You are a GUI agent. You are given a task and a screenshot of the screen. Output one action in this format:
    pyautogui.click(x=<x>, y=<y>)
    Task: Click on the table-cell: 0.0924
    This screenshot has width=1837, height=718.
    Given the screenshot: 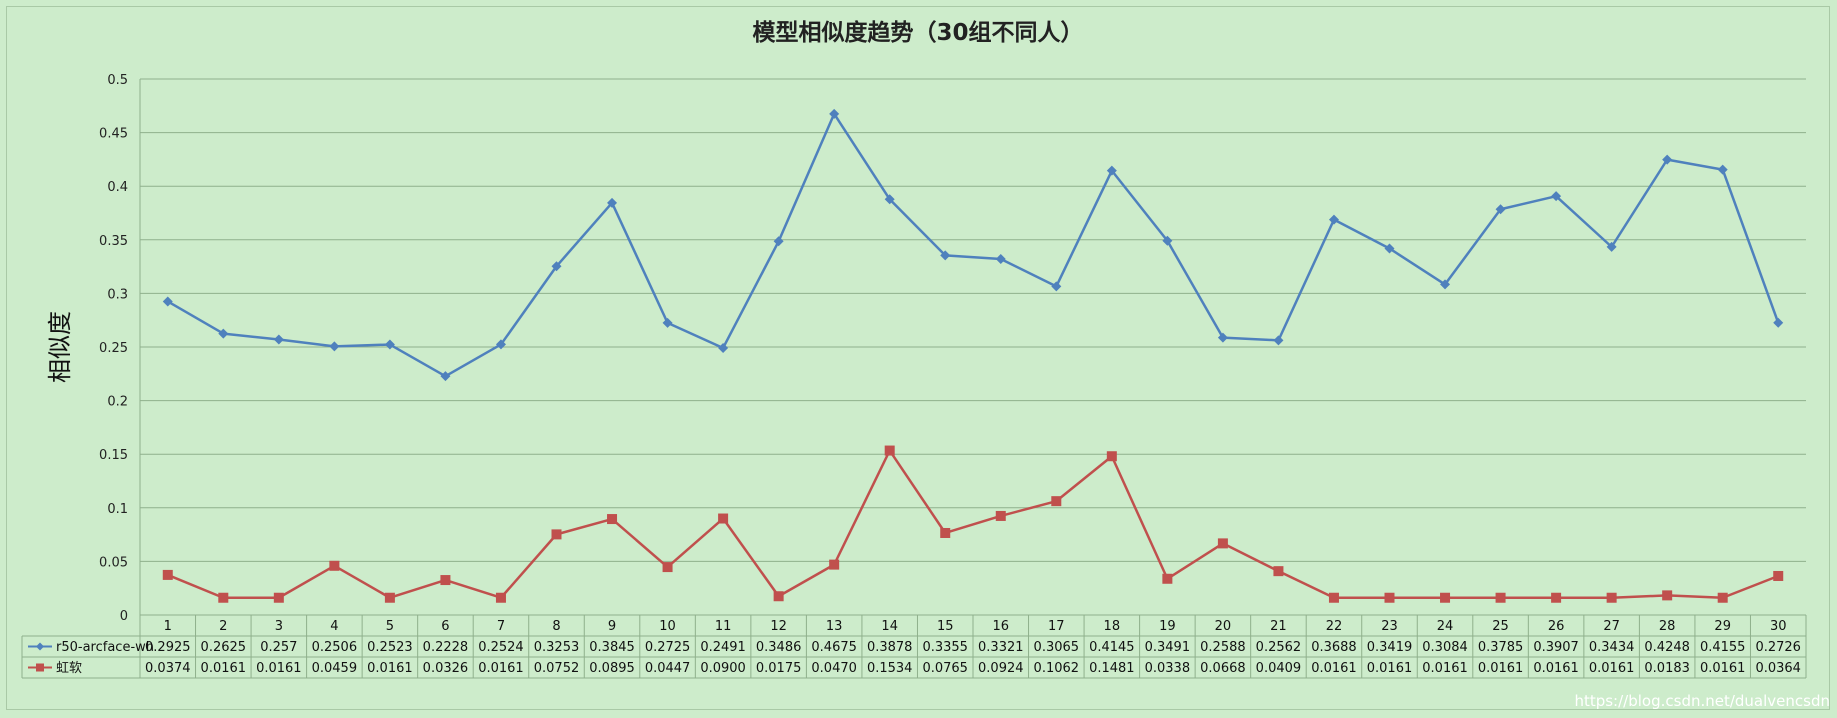 What is the action you would take?
    pyautogui.click(x=1001, y=668)
    